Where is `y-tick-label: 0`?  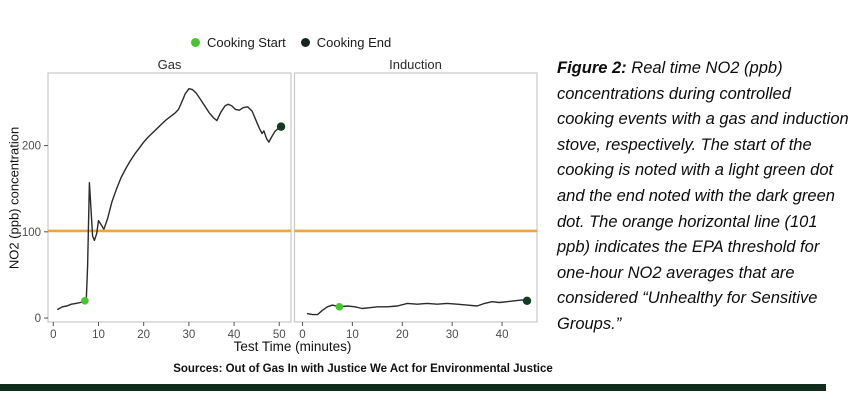
y-tick-label: 0 is located at coordinates (38, 319).